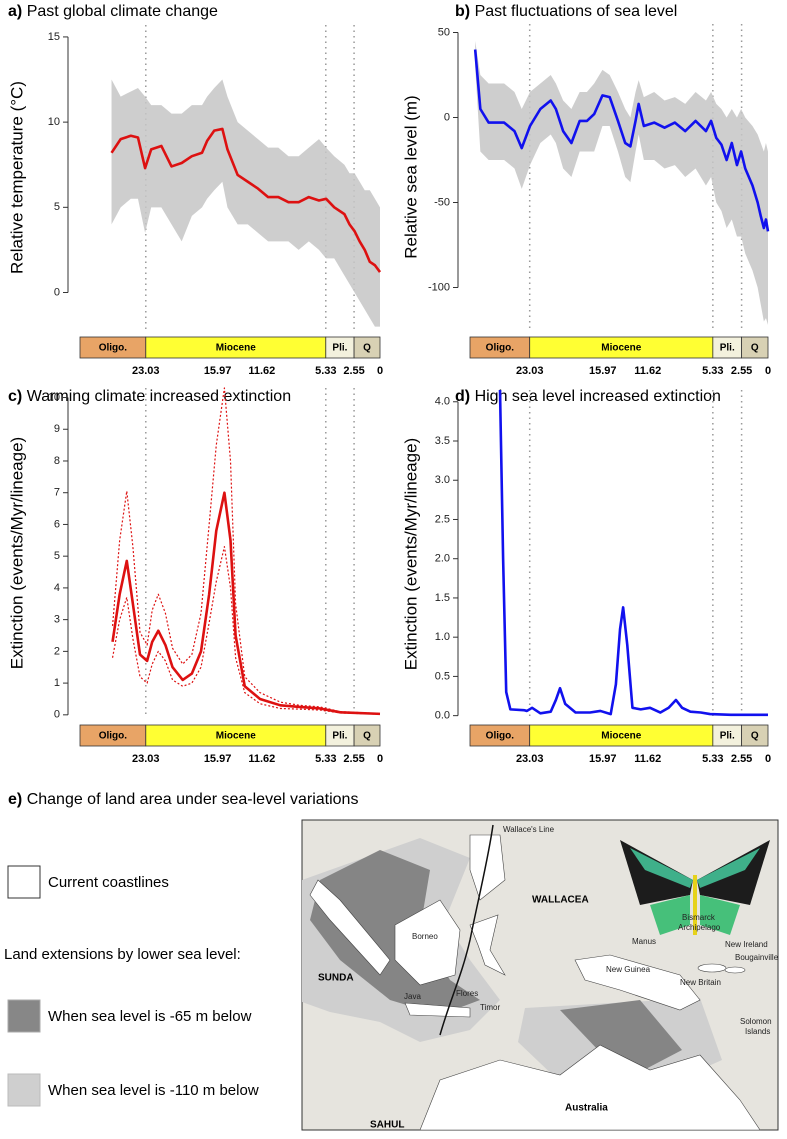  What do you see at coordinates (560, 900) in the screenshot?
I see `map-label: WALLACEA` at bounding box center [560, 900].